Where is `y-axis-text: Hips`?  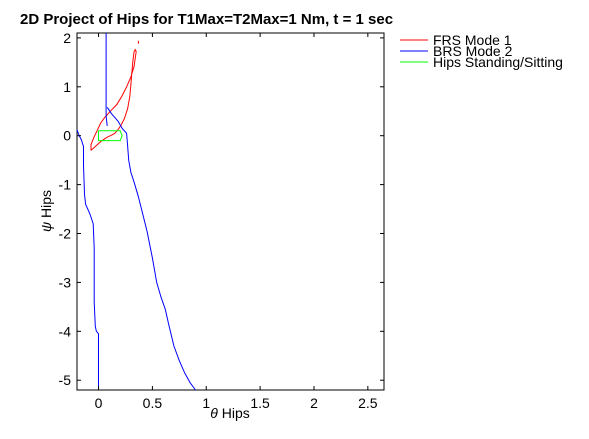 y-axis-text: Hips is located at coordinates (46, 206).